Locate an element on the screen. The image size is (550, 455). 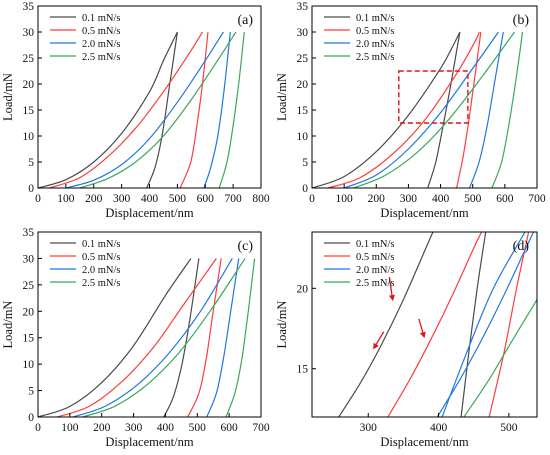
panel-label: (d) is located at coordinates (521, 246).